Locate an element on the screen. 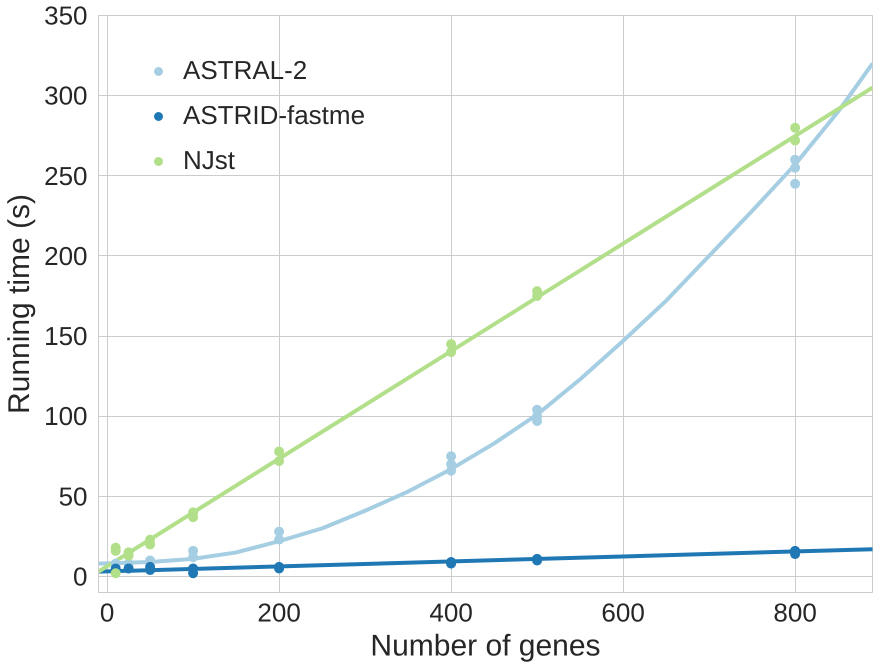 Image resolution: width=888 pixels, height=670 pixels. y-tick-label: 150 is located at coordinates (66, 336).